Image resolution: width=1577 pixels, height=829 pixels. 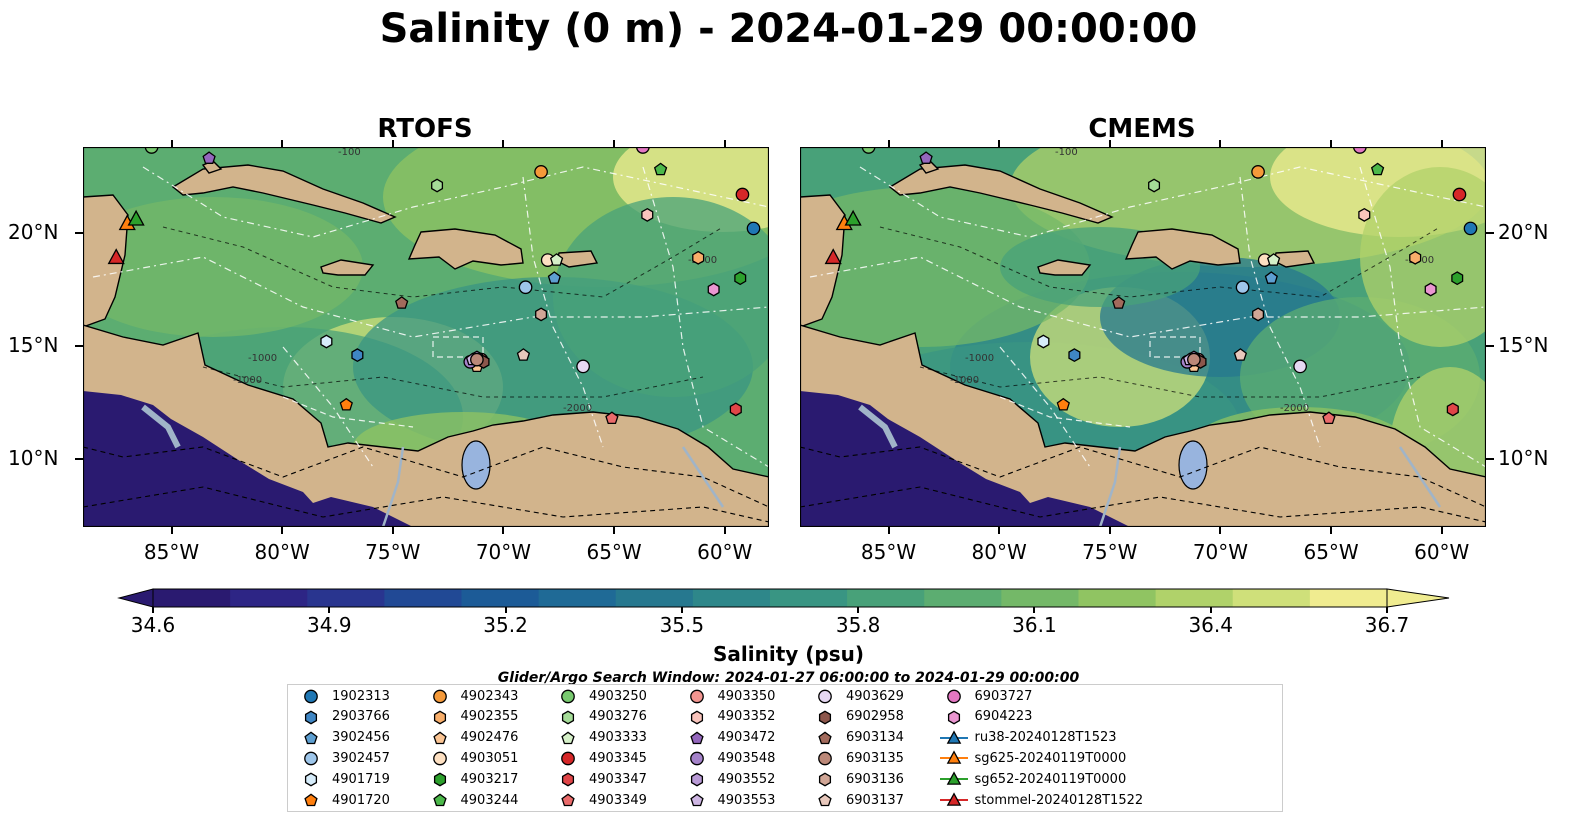 I want to click on y-tick-label-left: 15°N, so click(x=33, y=345).